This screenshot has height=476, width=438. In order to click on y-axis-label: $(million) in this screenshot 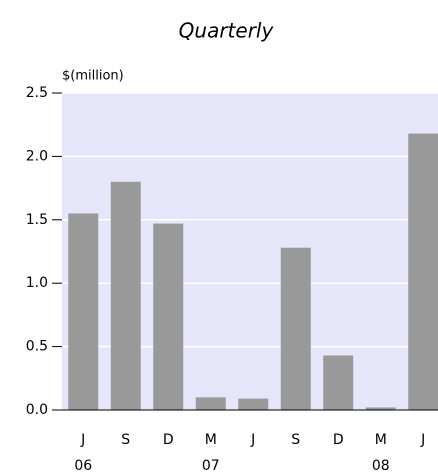, I will do `click(93, 76)`.